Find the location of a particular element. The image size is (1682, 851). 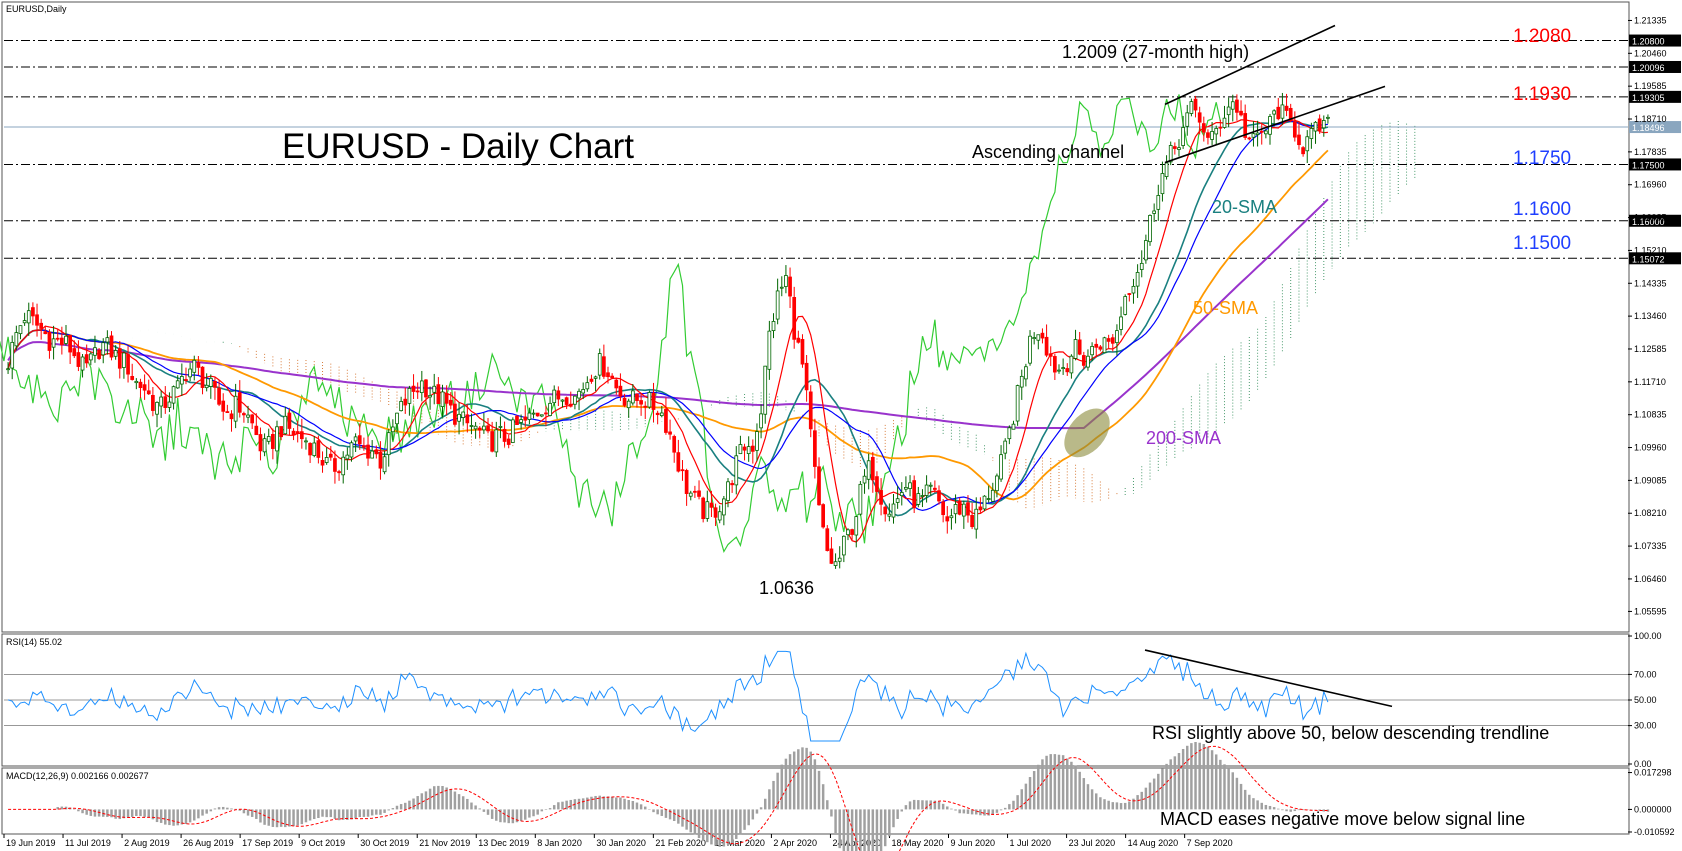

price-tick-label: 1.09085 is located at coordinates (1650, 480).